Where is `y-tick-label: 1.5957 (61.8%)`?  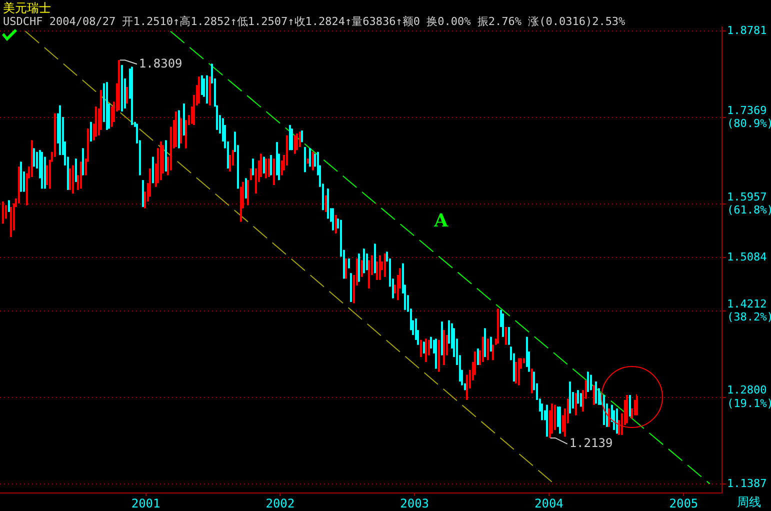 y-tick-label: 1.5957 (61.8%) is located at coordinates (749, 203).